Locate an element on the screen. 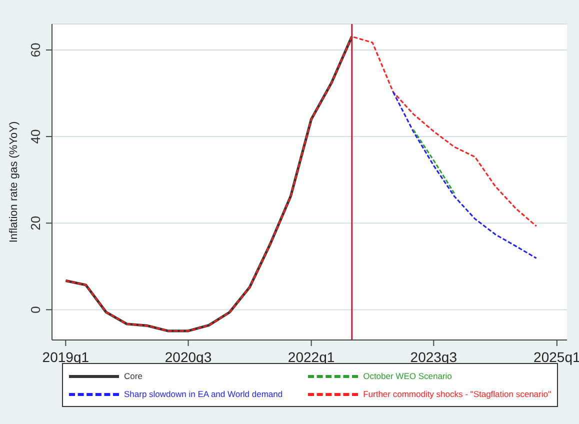 Image resolution: width=579 pixels, height=424 pixels. x-tick-label: 2020q3 is located at coordinates (188, 357).